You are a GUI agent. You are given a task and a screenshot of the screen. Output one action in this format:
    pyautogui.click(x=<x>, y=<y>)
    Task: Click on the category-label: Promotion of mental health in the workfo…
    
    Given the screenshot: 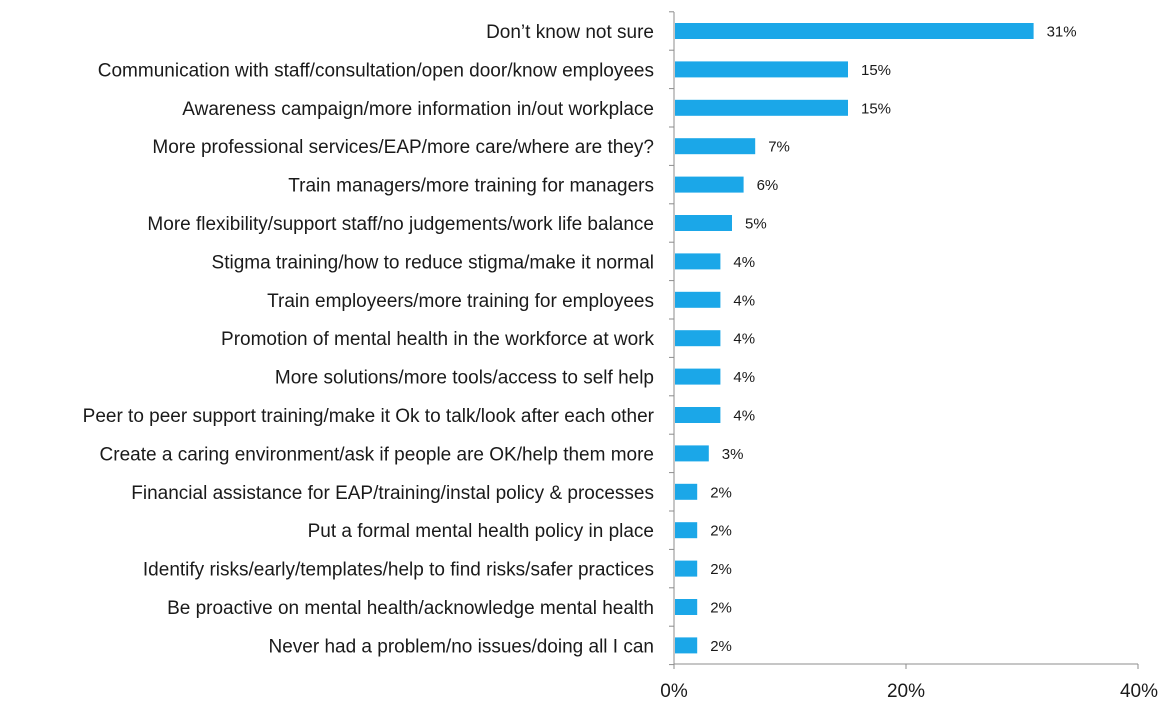 What is the action you would take?
    pyautogui.click(x=437, y=339)
    